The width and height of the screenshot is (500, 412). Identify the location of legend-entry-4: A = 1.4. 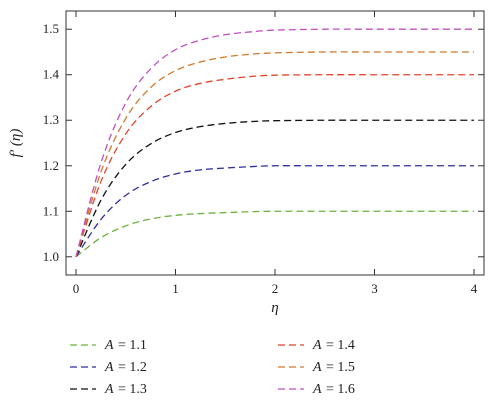
(316, 345).